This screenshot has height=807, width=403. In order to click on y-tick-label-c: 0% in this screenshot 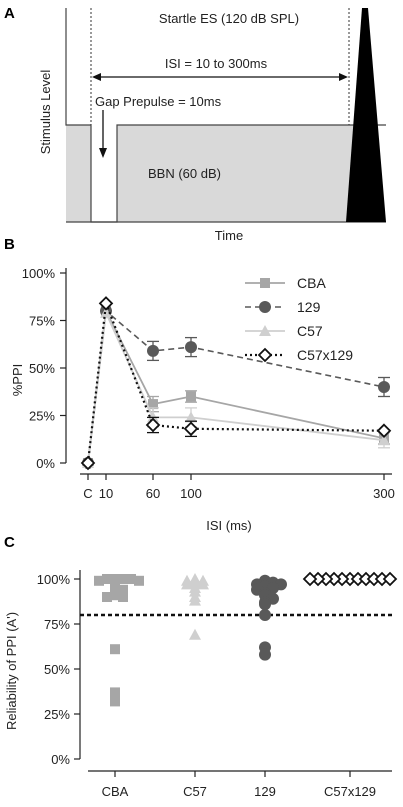, I will do `click(60, 759)`.